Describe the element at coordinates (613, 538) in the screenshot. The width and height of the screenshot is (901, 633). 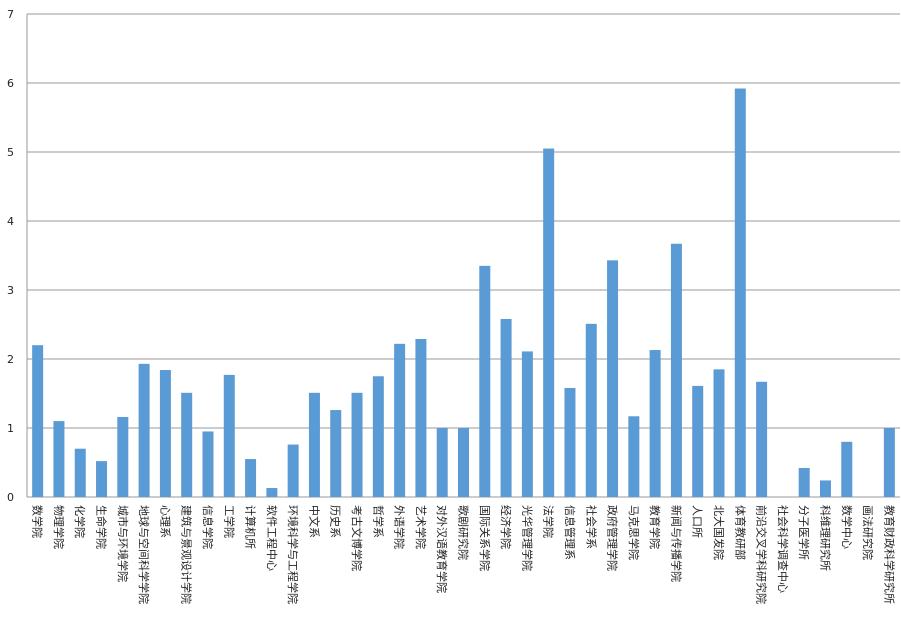
I see `x-tick-label: 政府管理学院` at that location.